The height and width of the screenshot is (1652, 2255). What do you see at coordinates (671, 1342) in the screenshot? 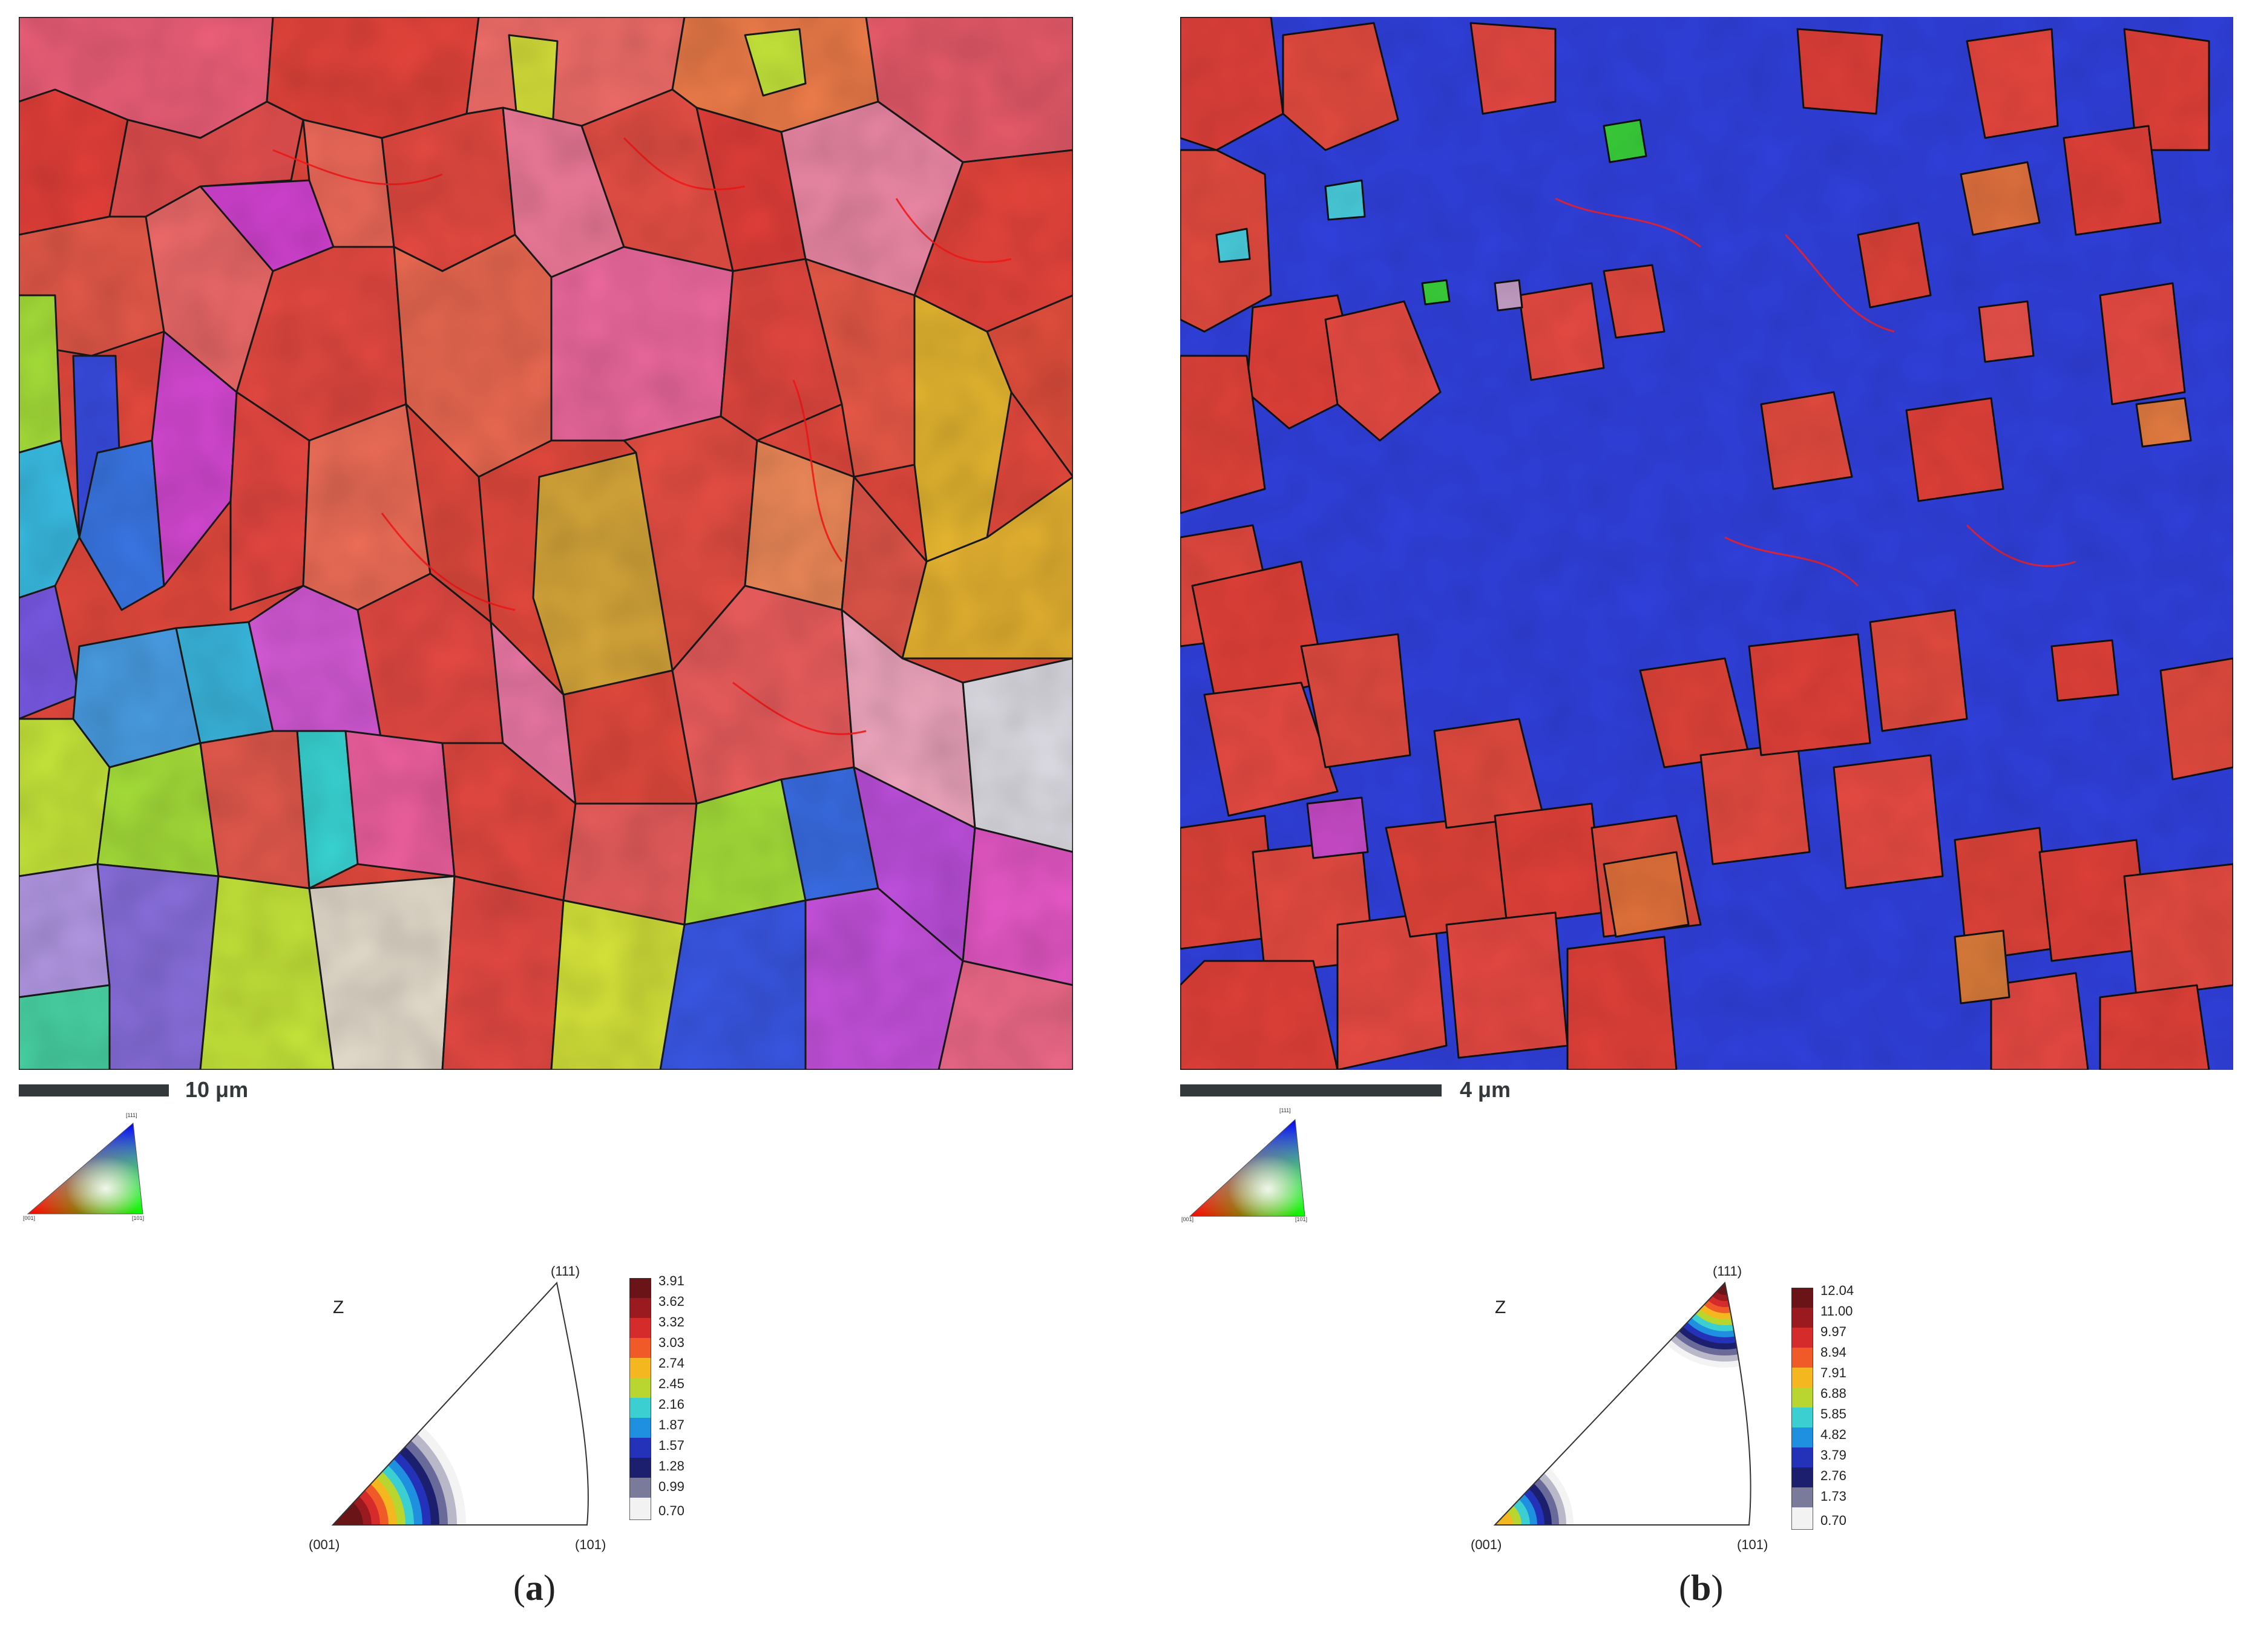
I see `colorbar-tick: 3.03` at bounding box center [671, 1342].